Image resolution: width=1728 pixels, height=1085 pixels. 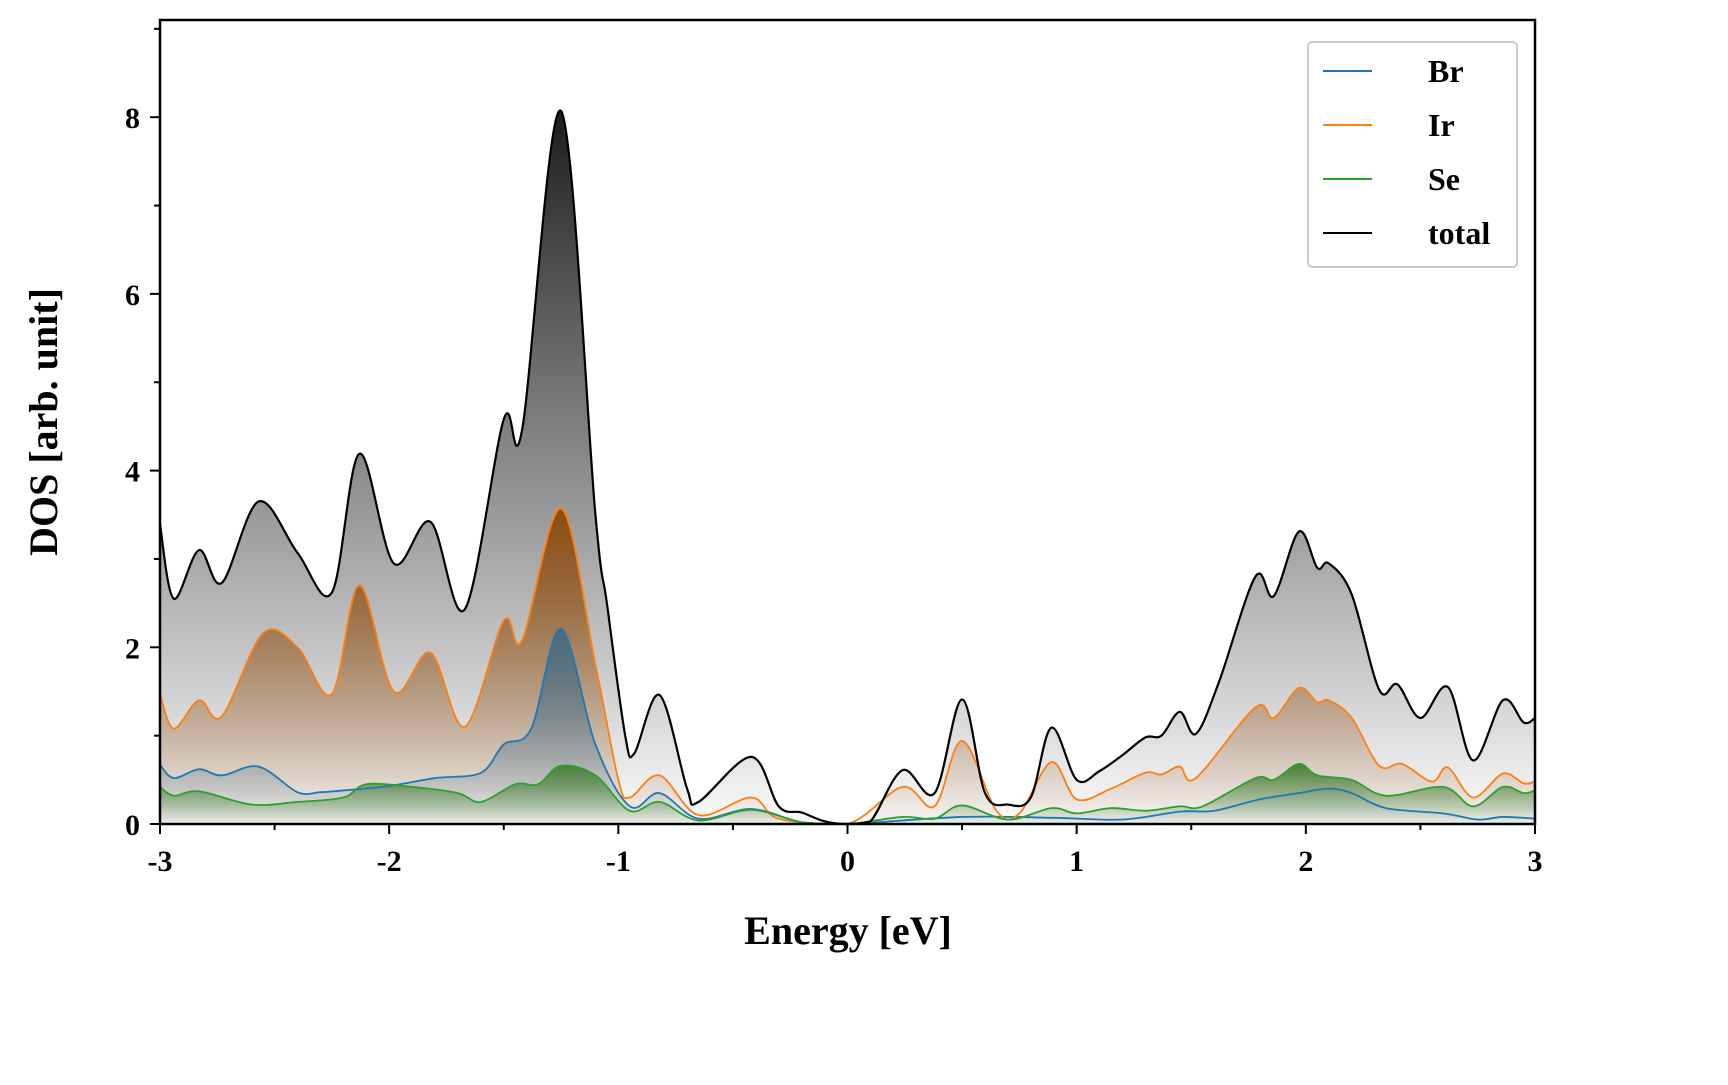 I want to click on legend-label-se: Se, so click(x=1444, y=179).